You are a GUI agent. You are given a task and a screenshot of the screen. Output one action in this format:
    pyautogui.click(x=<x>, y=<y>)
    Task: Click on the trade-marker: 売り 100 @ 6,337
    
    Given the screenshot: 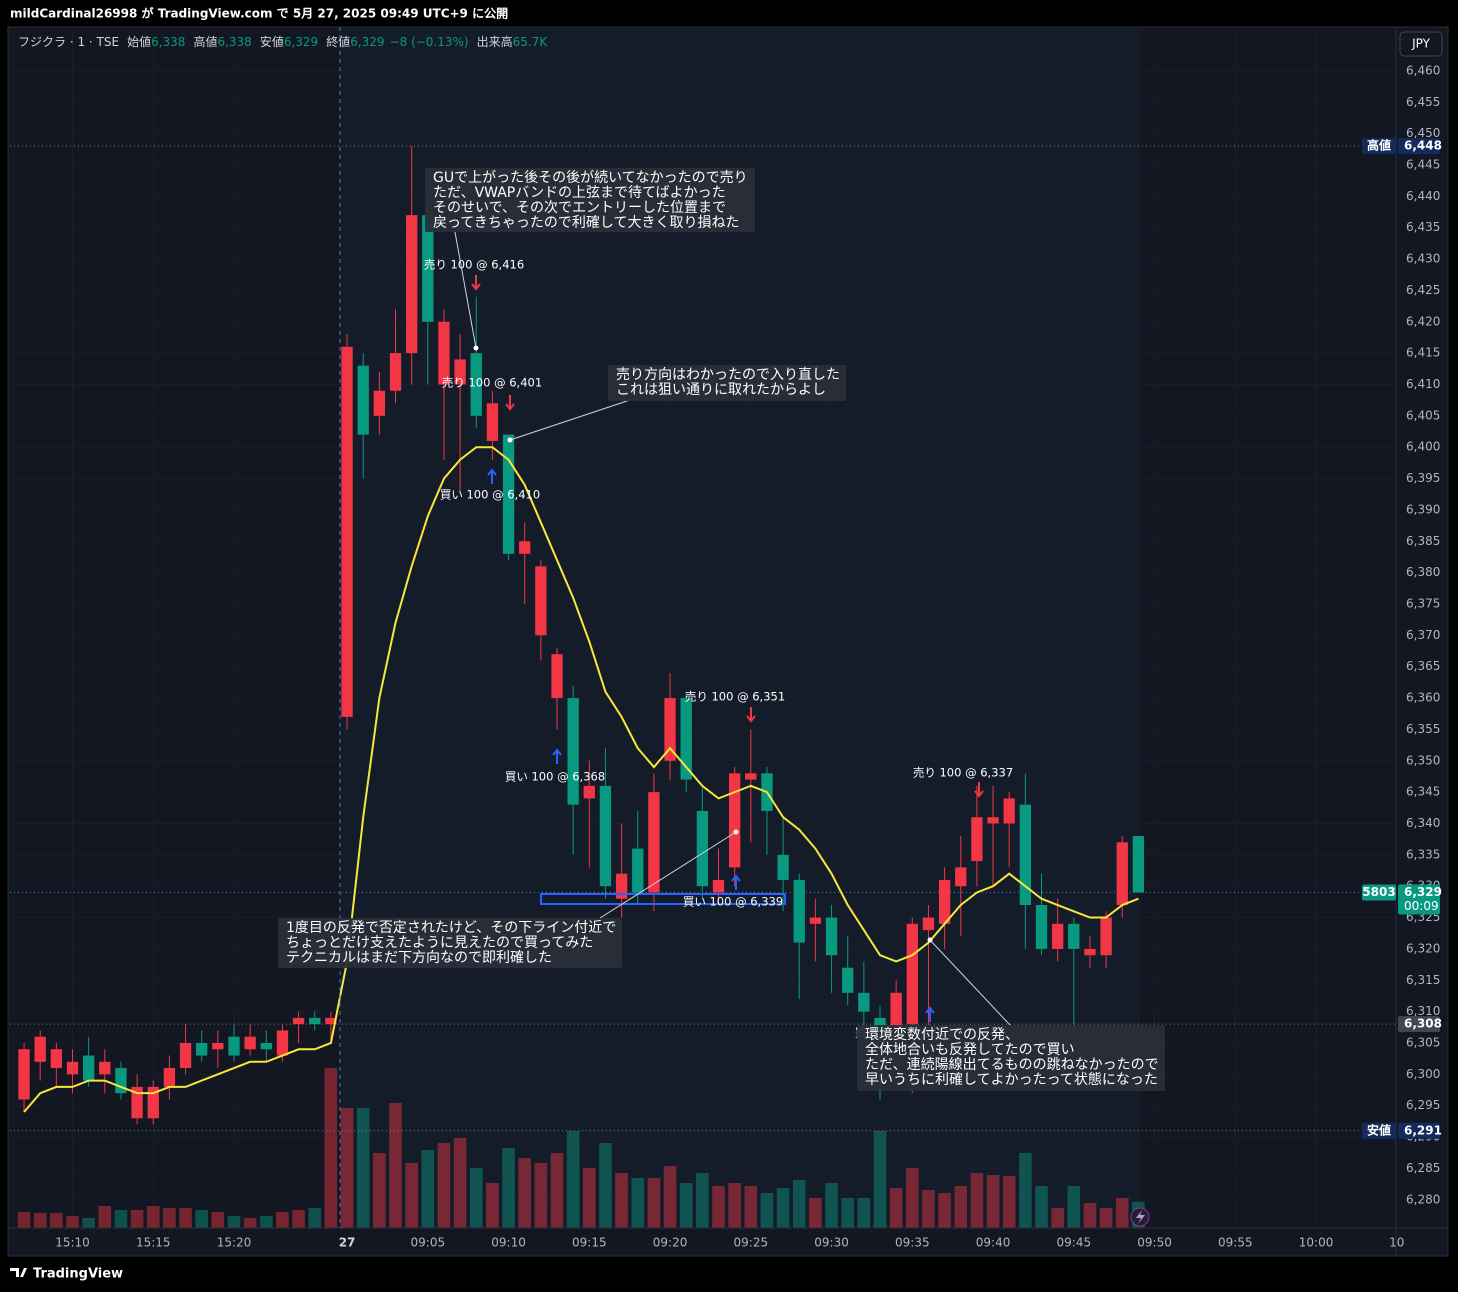 What is the action you would take?
    pyautogui.click(x=963, y=782)
    